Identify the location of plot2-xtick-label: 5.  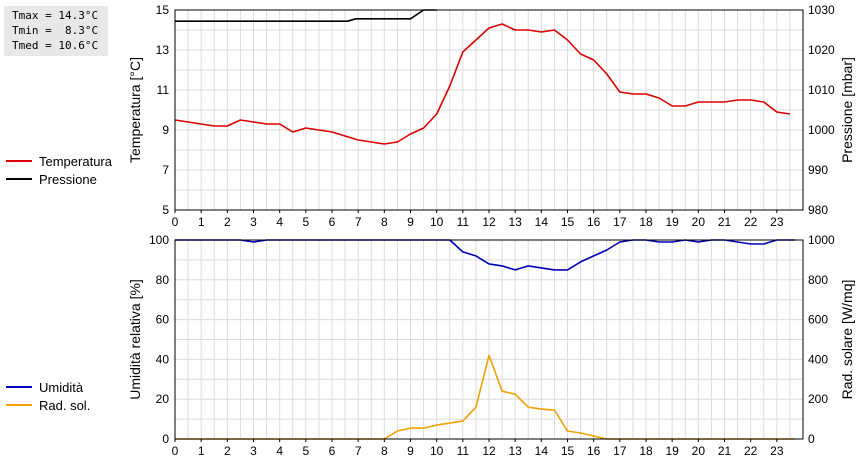
(305, 451).